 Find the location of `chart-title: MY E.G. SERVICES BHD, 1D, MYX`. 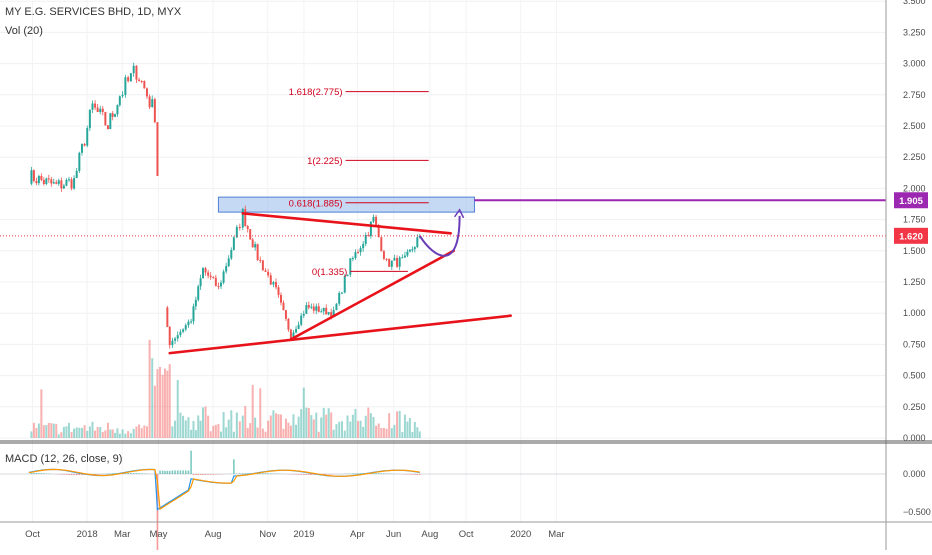

chart-title: MY E.G. SERVICES BHD, 1D, MYX is located at coordinates (93, 12).